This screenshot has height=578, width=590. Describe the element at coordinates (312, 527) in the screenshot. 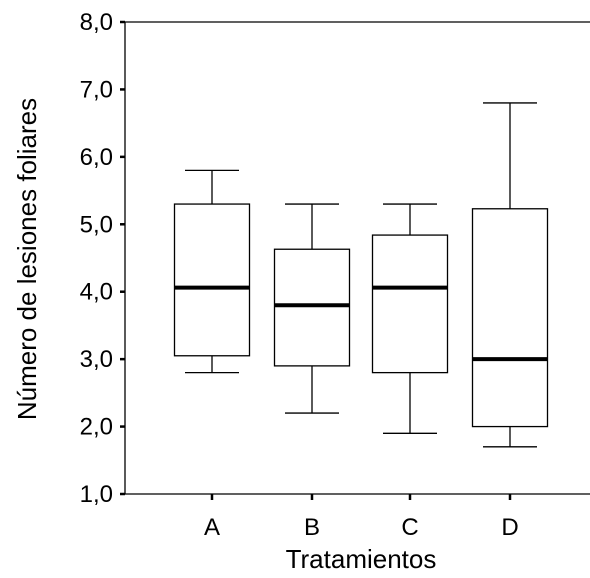

I see `x-tick-label: B` at that location.